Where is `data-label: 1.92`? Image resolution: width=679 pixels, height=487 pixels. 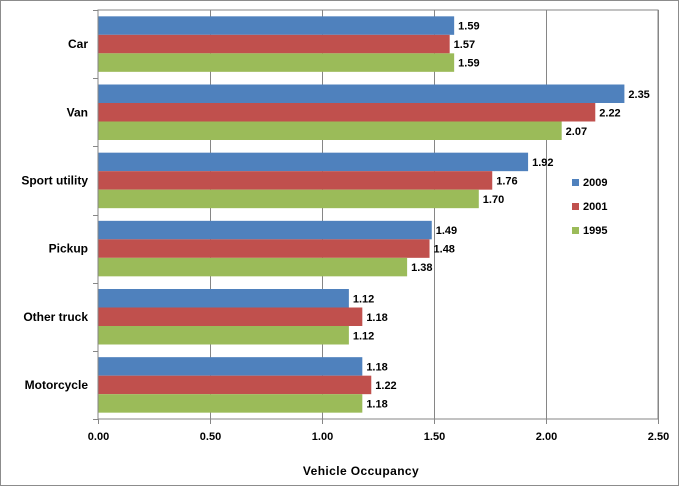 data-label: 1.92 is located at coordinates (542, 163).